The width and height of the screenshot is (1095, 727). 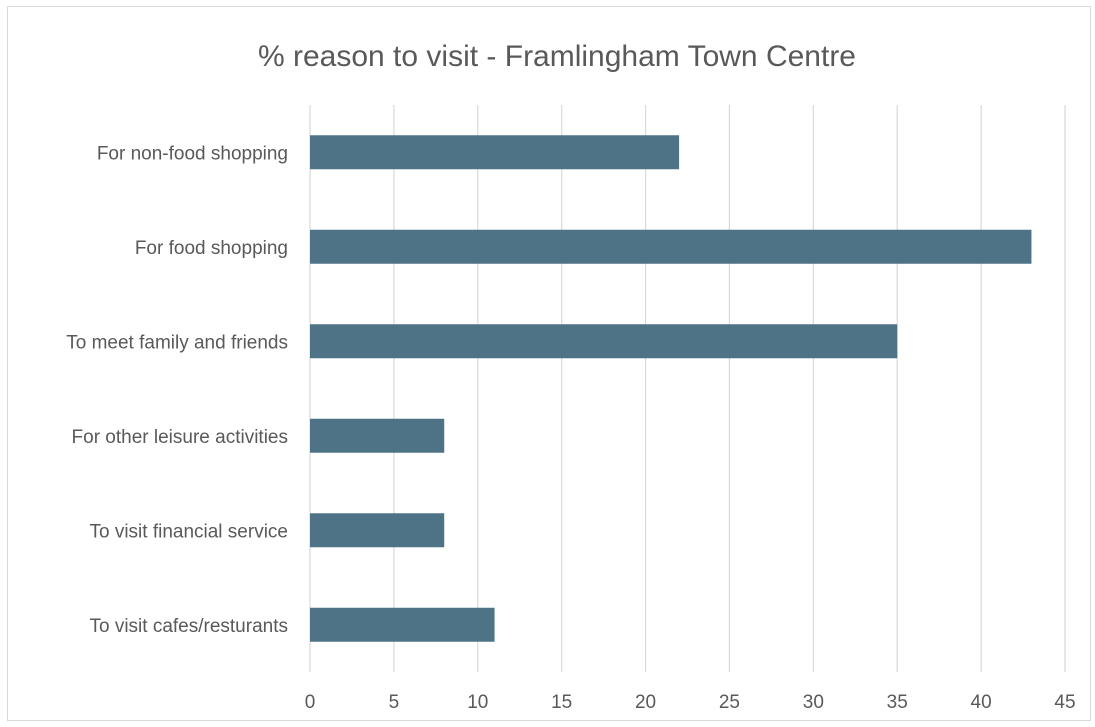 I want to click on x-tick-label: 10, so click(x=477, y=702).